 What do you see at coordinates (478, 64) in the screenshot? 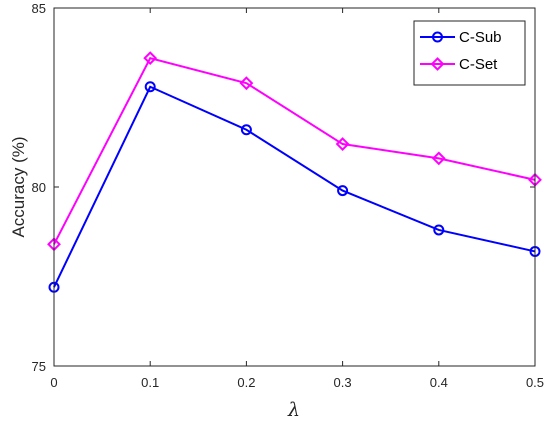
I see `legend-label-c-set: C-Set` at bounding box center [478, 64].